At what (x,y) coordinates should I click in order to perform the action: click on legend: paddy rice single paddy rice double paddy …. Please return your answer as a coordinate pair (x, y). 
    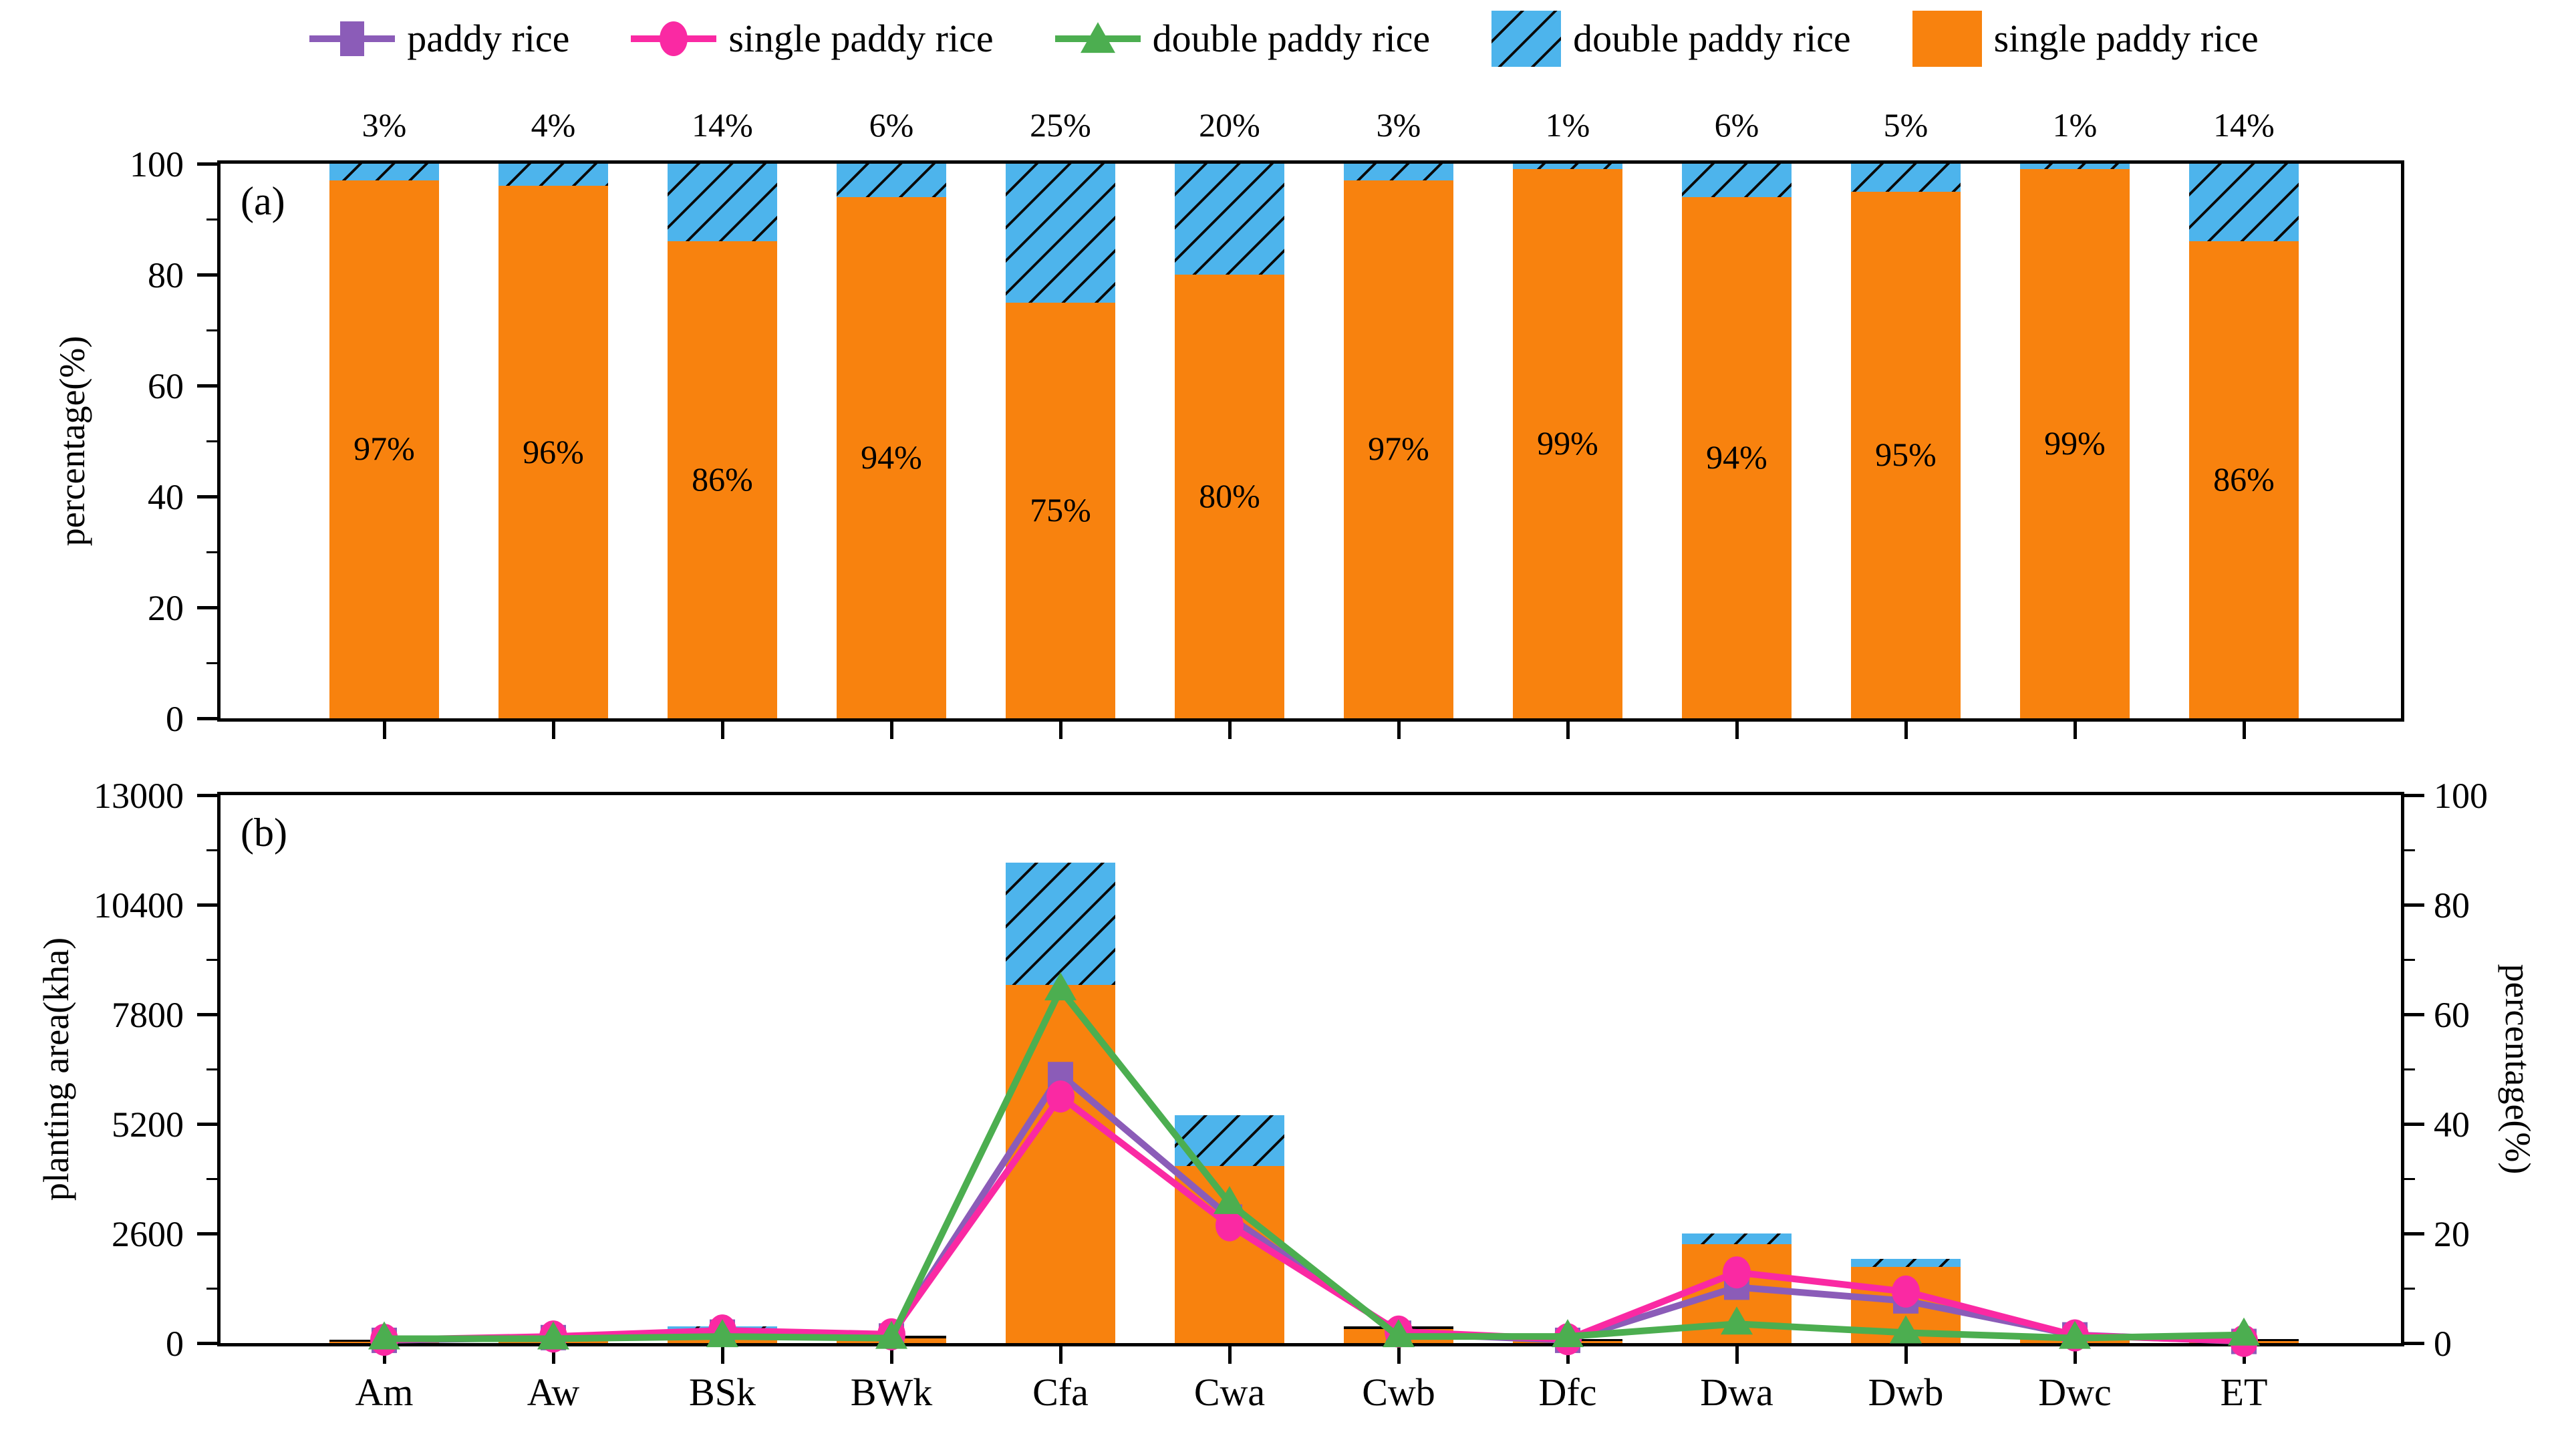
    Looking at the image, I should click on (1284, 38).